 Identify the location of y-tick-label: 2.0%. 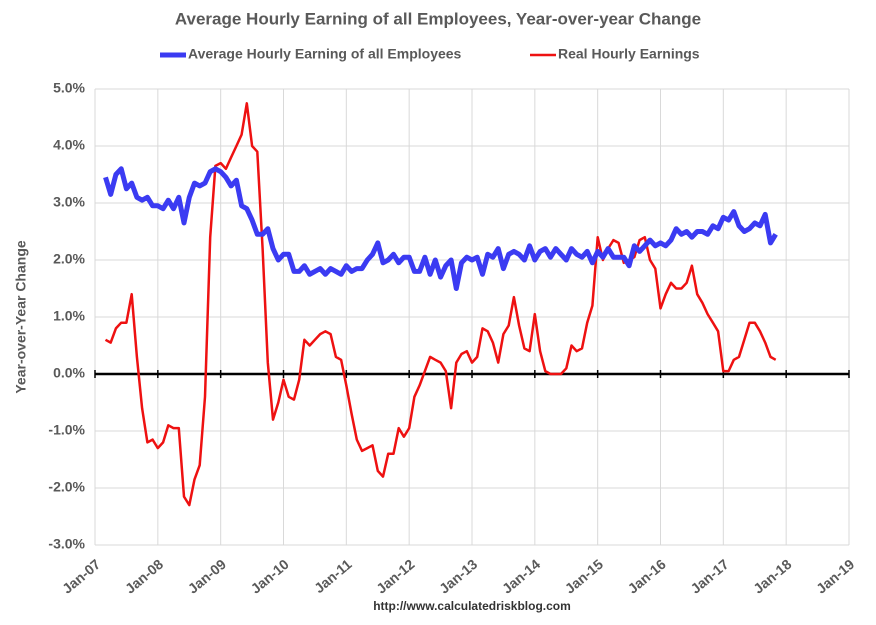
(69, 259).